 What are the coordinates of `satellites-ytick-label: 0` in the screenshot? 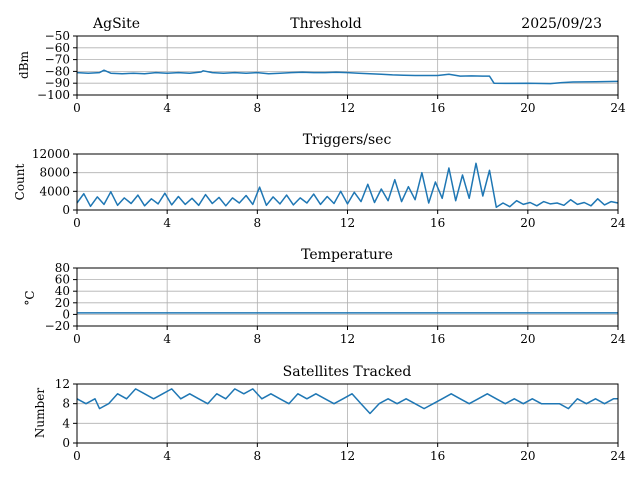 It's located at (66, 443).